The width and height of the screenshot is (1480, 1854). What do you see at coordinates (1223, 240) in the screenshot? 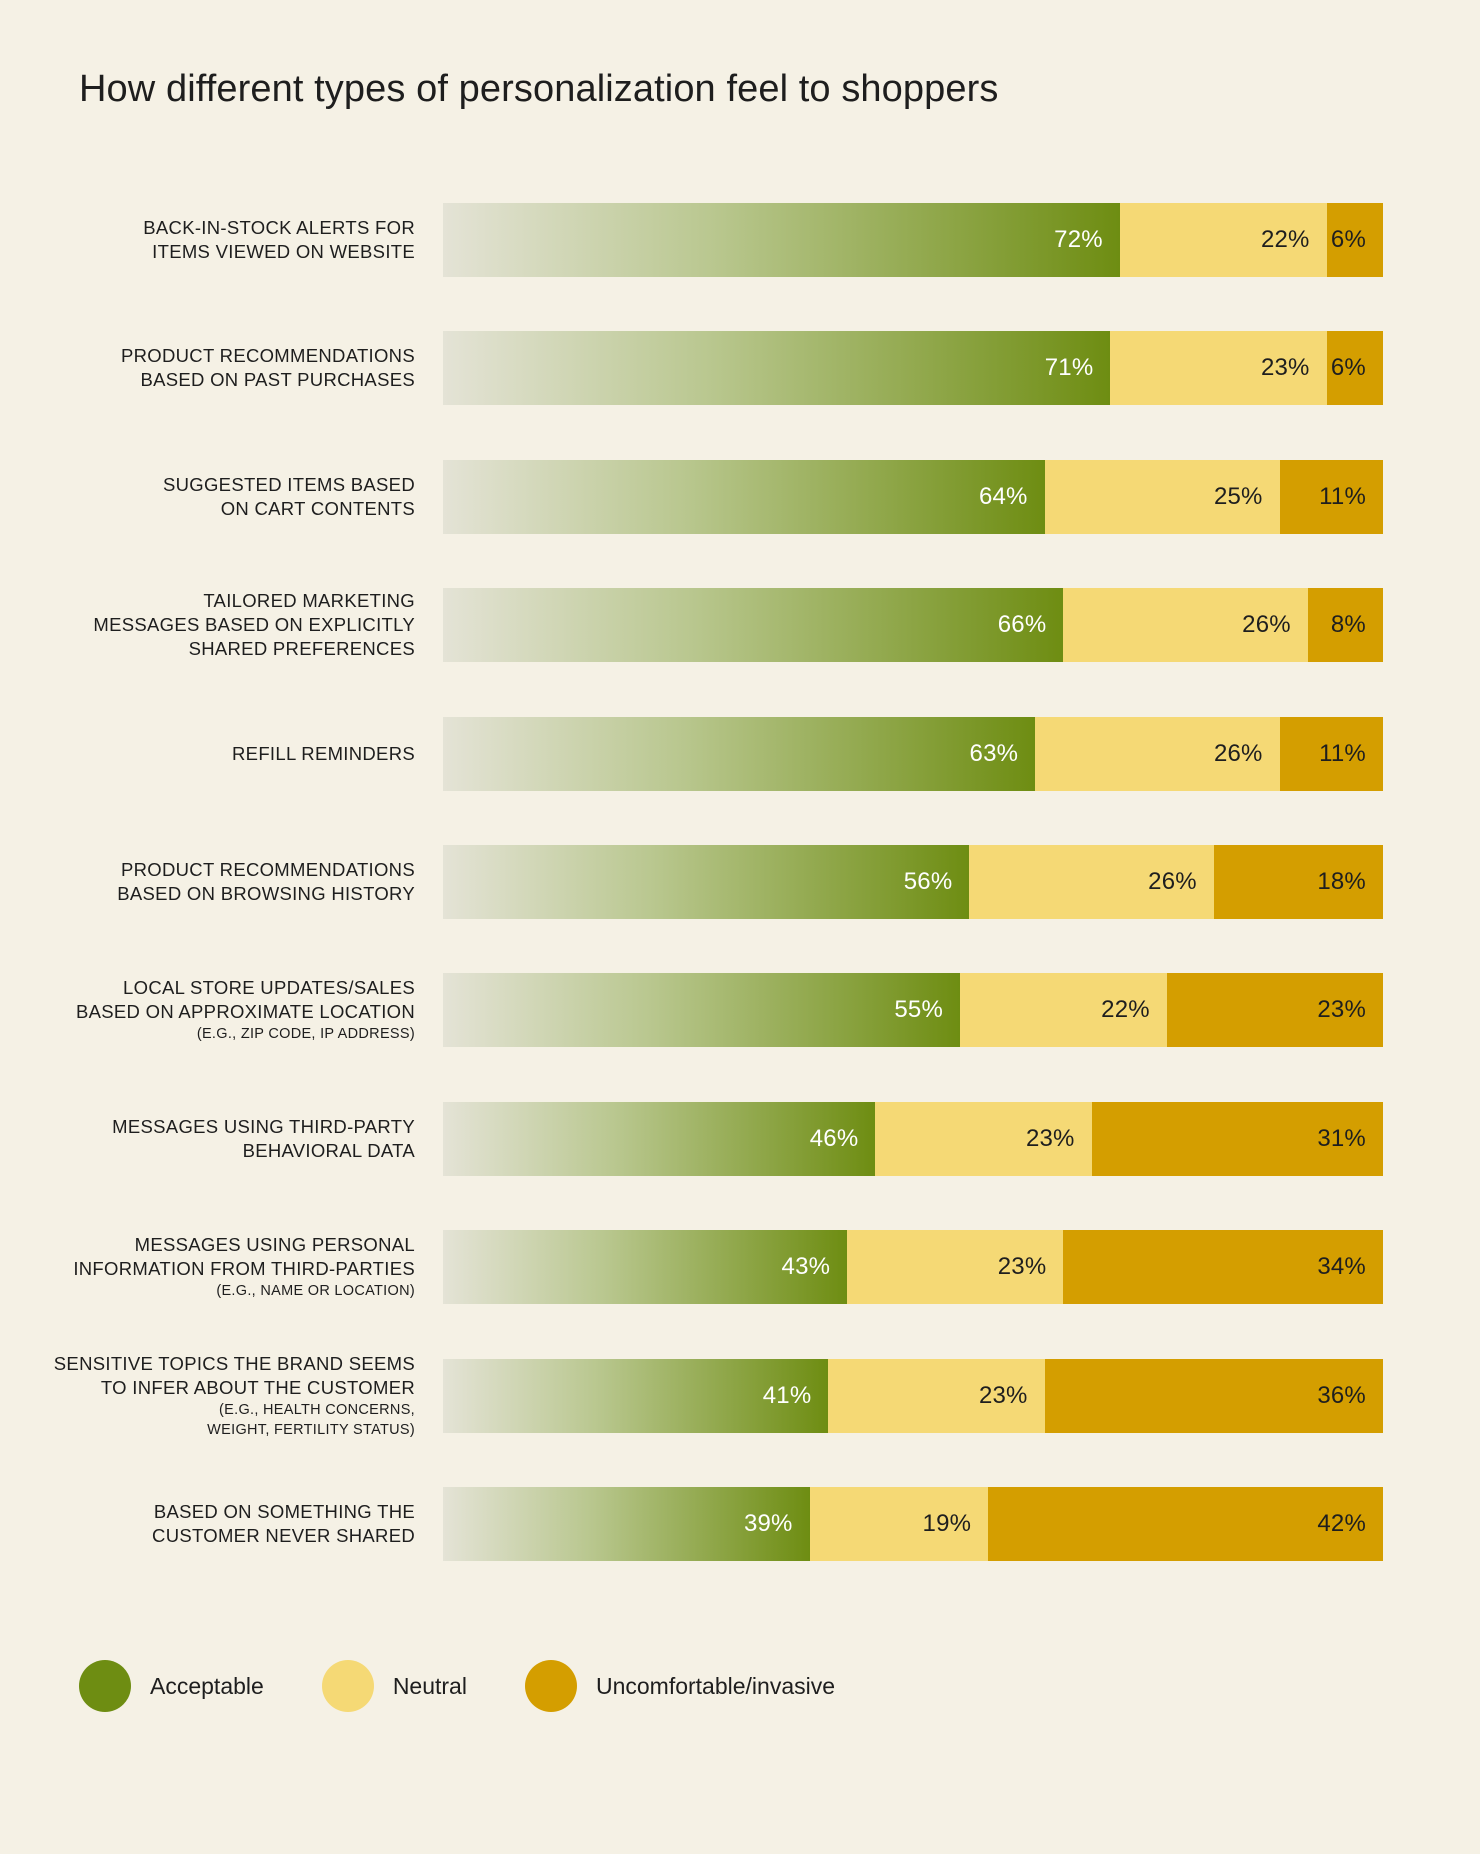
I see `bar-segment-neu: 22%` at bounding box center [1223, 240].